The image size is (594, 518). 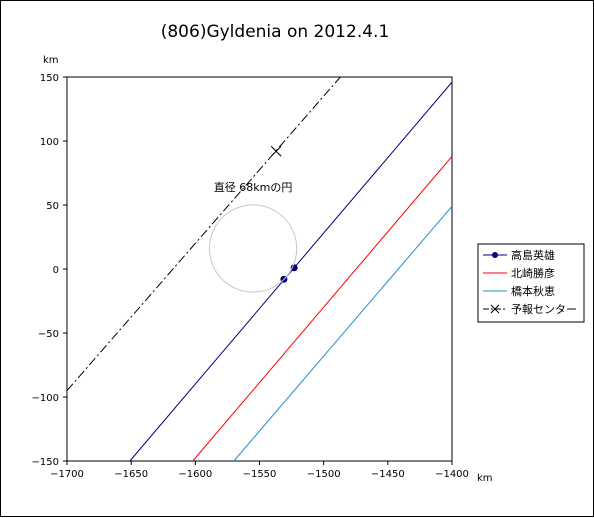 What do you see at coordinates (195, 474) in the screenshot?
I see `x-tick-label: −1600` at bounding box center [195, 474].